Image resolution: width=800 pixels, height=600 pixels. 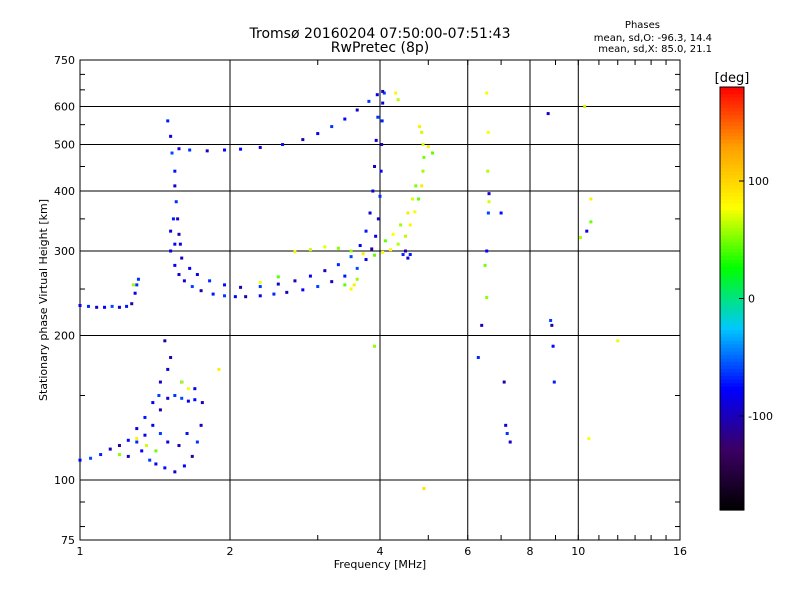 What do you see at coordinates (380, 564) in the screenshot?
I see `x-axis-label: Frequency [MHz]` at bounding box center [380, 564].